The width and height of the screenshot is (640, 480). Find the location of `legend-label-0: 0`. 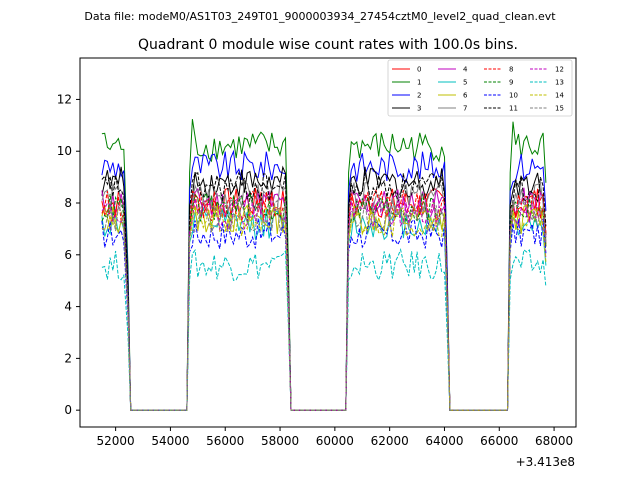

legend-label-0: 0 is located at coordinates (419, 70).